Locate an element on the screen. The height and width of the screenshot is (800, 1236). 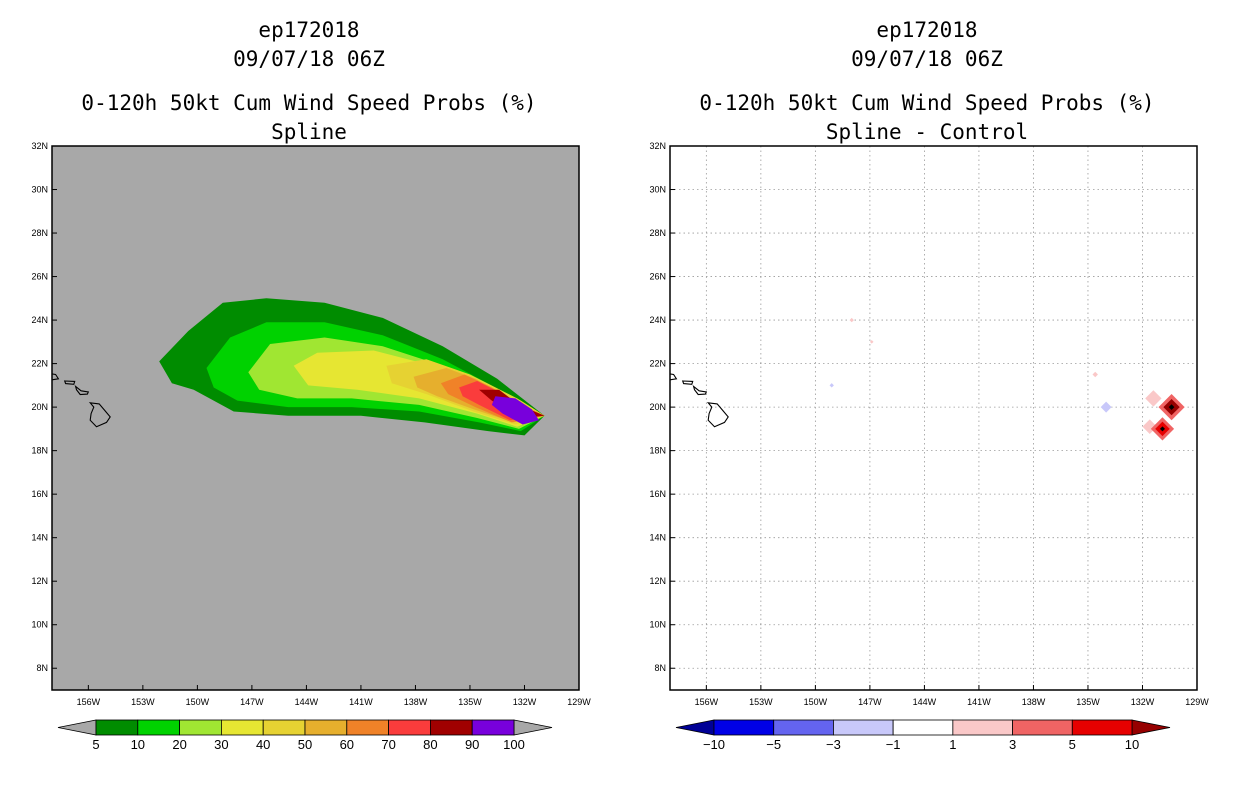
left-xtick-label: 141W is located at coordinates (361, 702).